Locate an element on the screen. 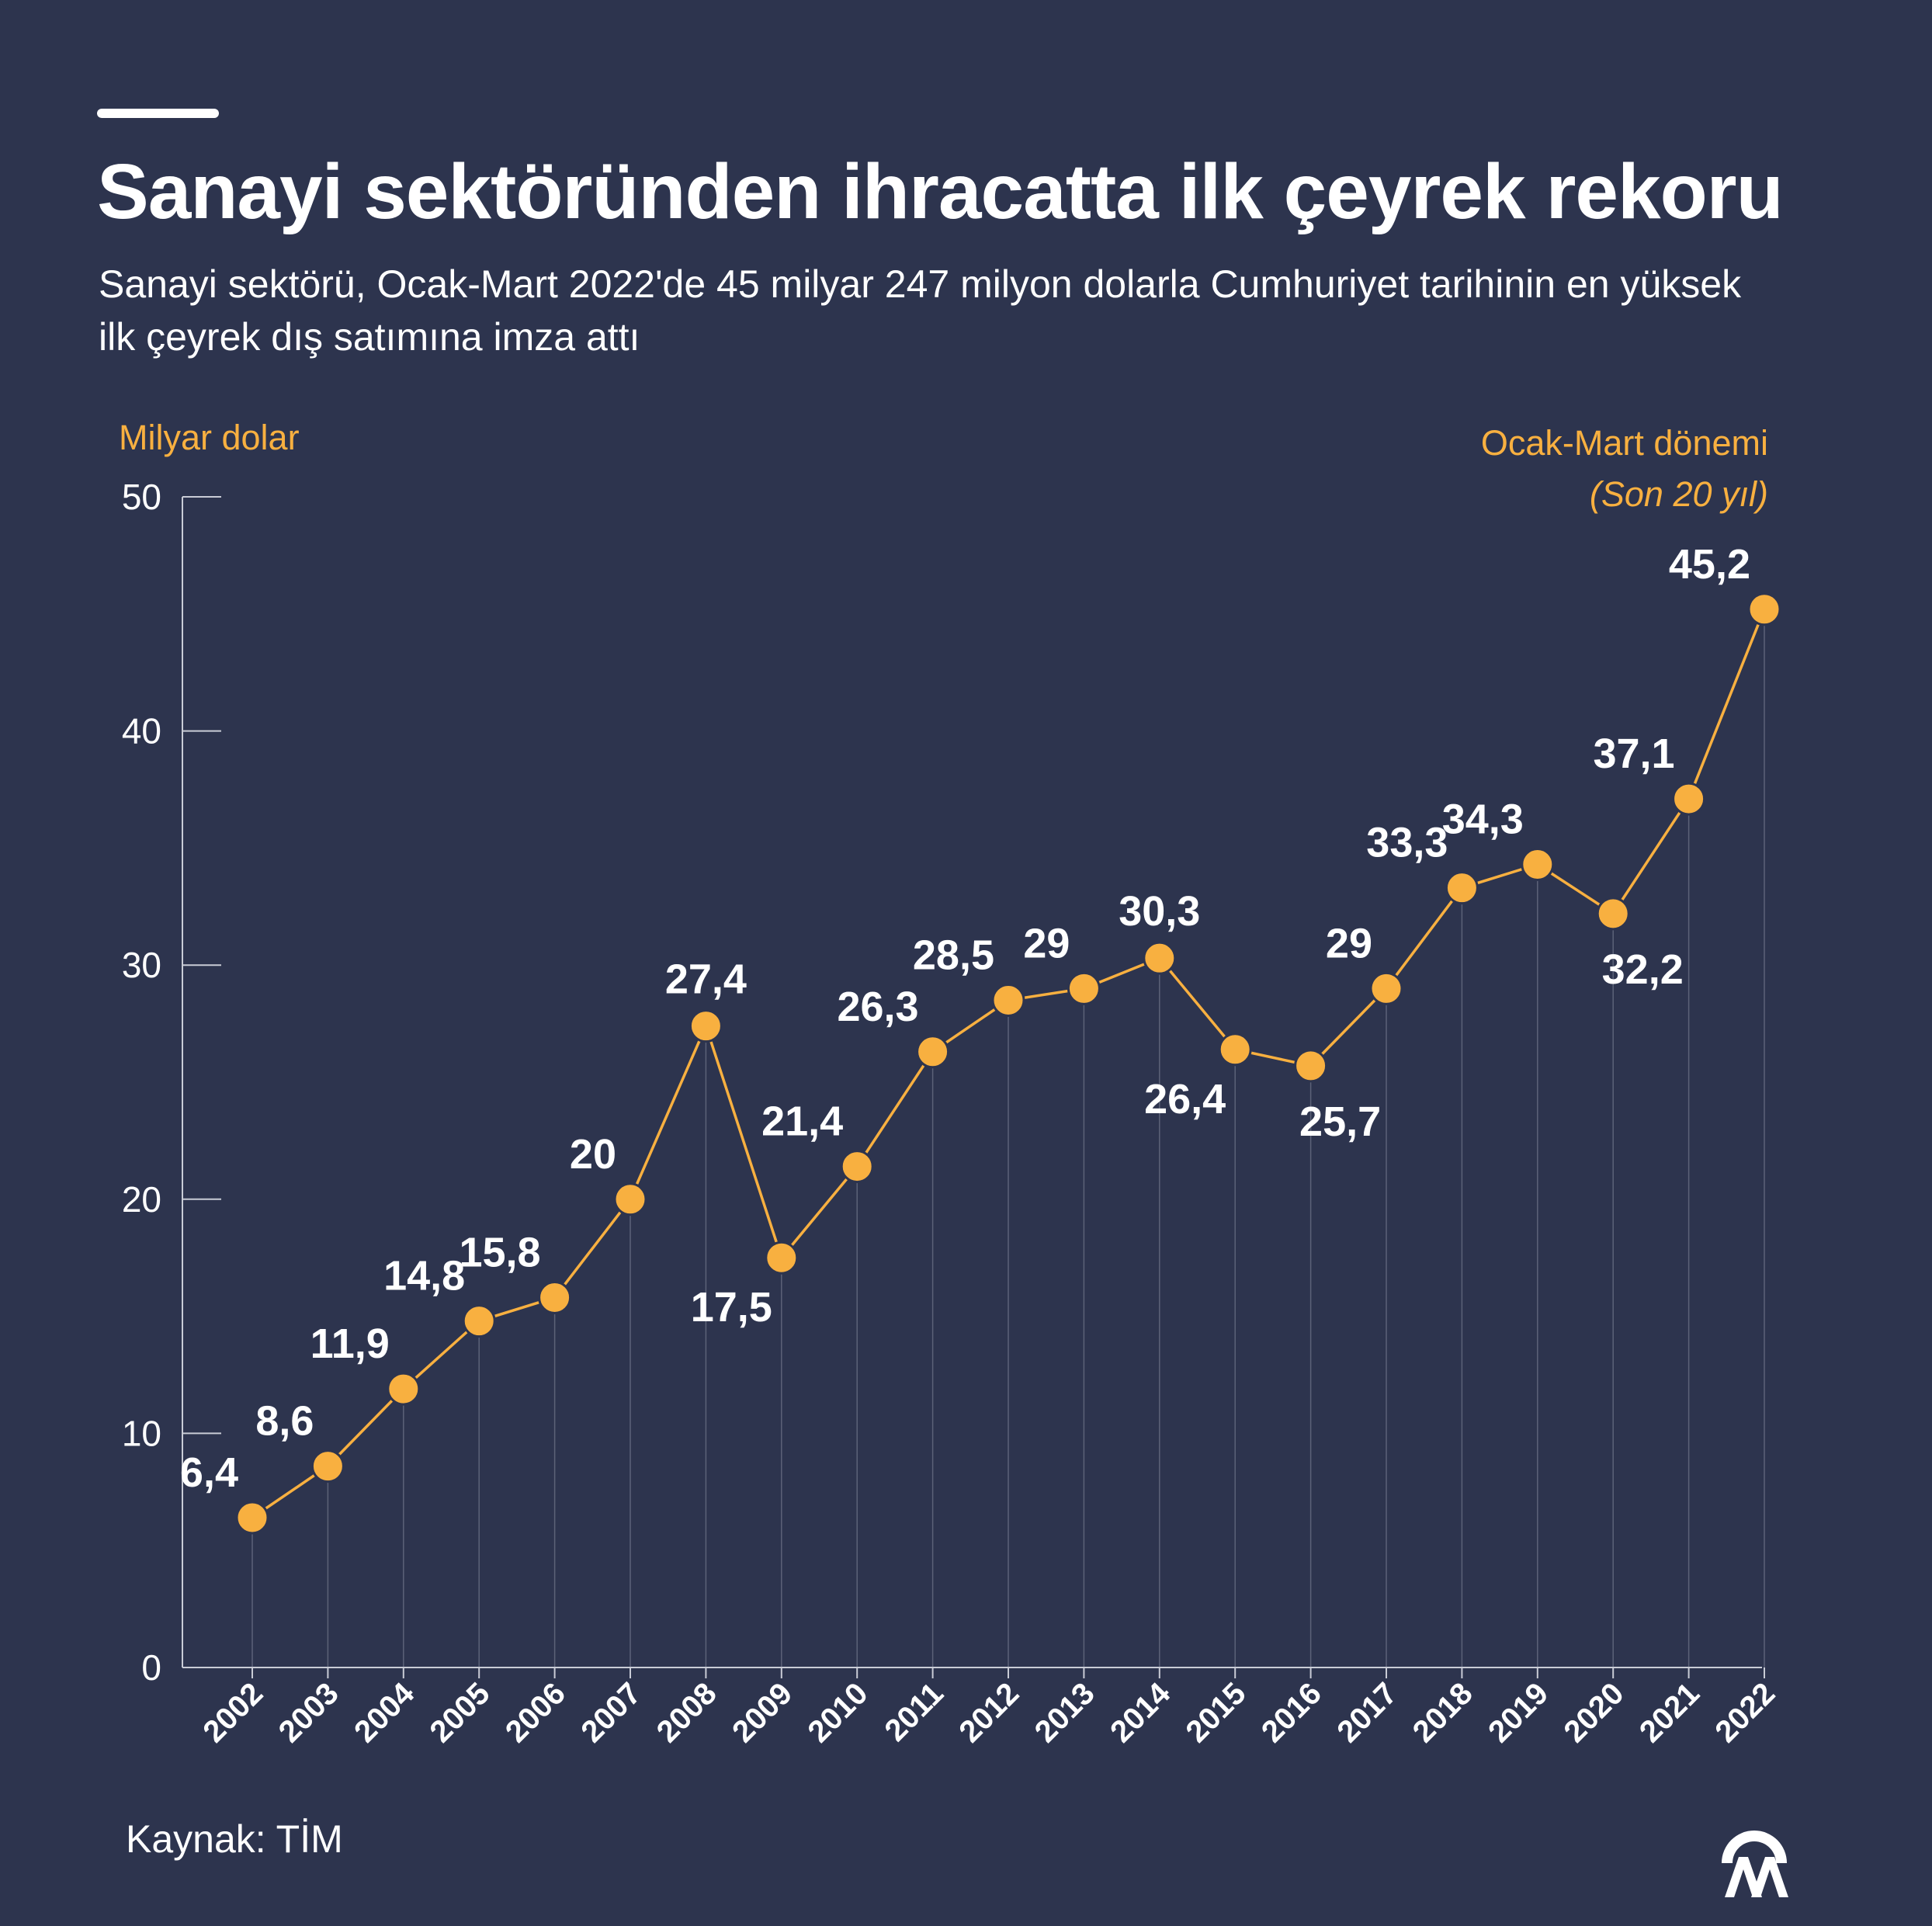  x-tick-label: 2012 is located at coordinates (988, 1712).